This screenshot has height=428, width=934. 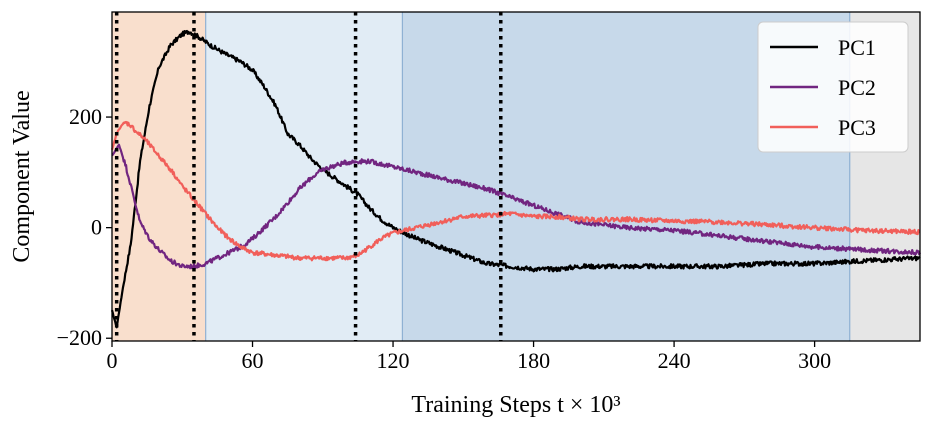 I want to click on x-tick-label: 120, so click(x=393, y=360).